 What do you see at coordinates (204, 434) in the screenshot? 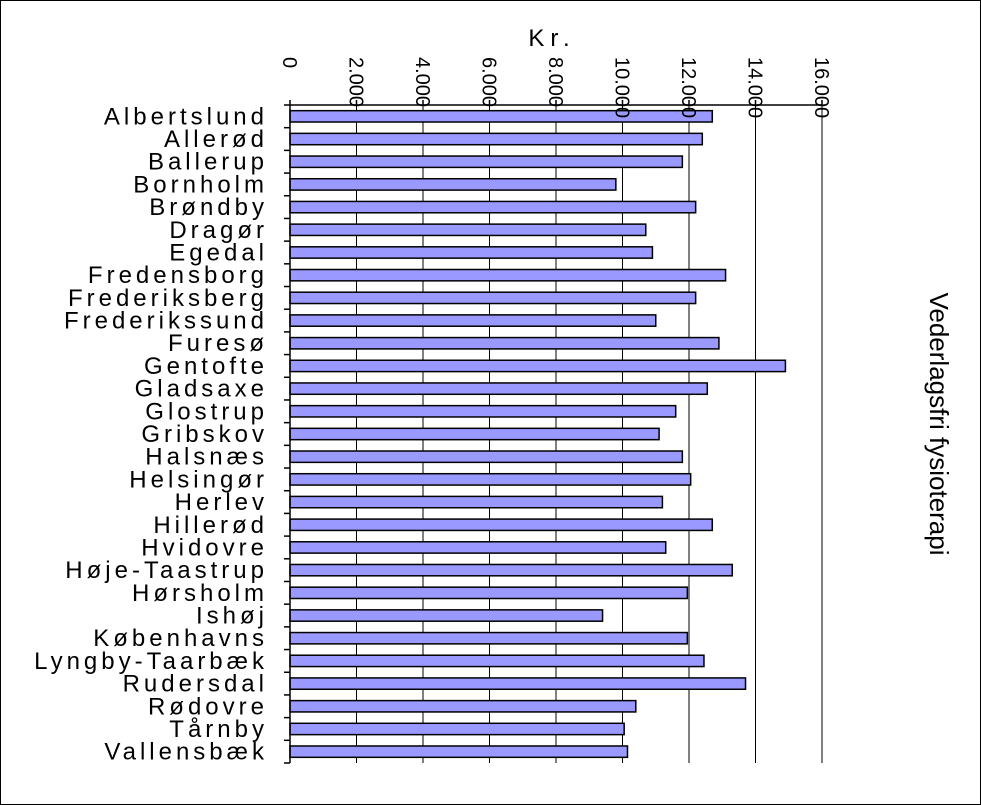
I see `category-label: Gribskov` at bounding box center [204, 434].